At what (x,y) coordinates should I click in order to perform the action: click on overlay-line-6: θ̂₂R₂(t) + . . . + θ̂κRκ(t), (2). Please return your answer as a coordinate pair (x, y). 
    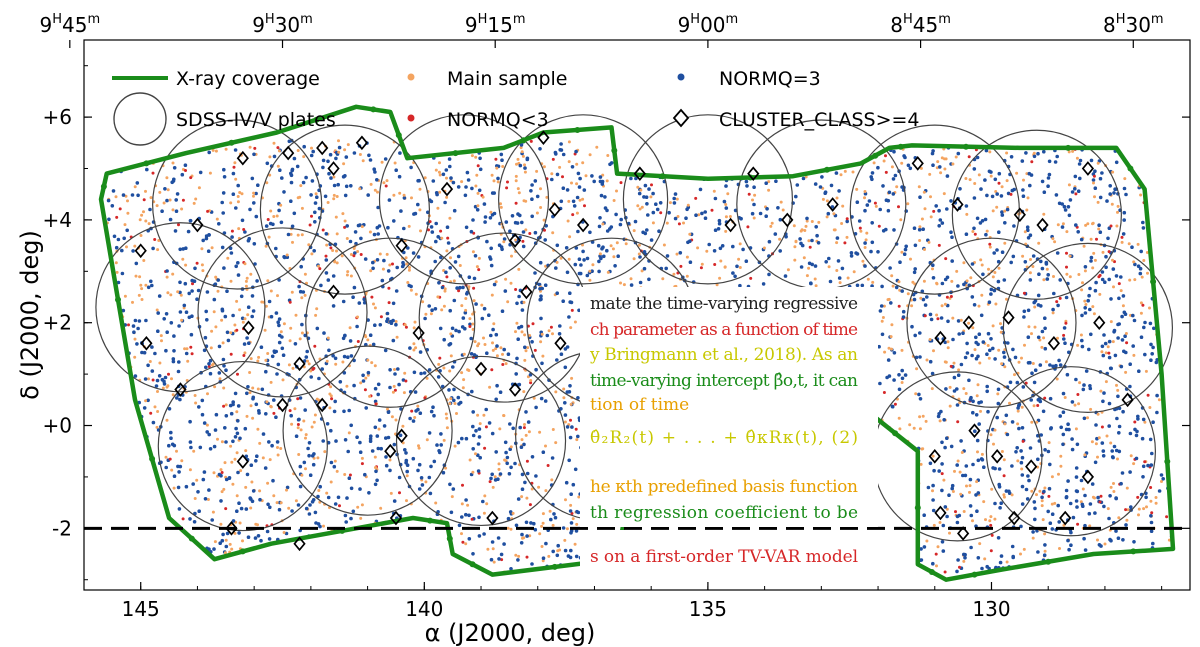
    Looking at the image, I should click on (724, 438).